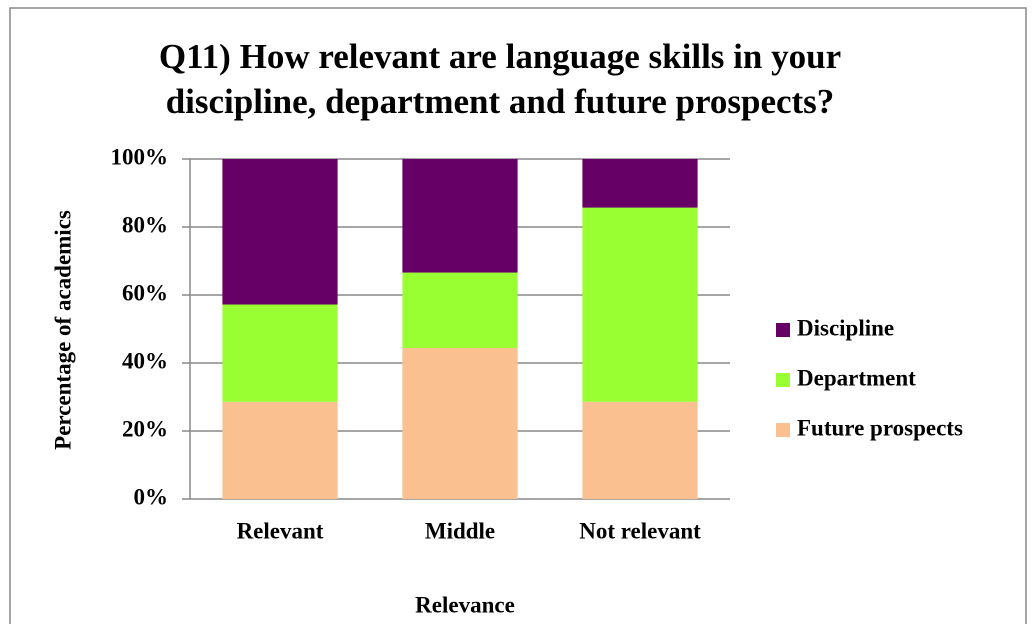 This screenshot has width=1033, height=624. What do you see at coordinates (140, 156) in the screenshot?
I see `y-tick-label: 100%` at bounding box center [140, 156].